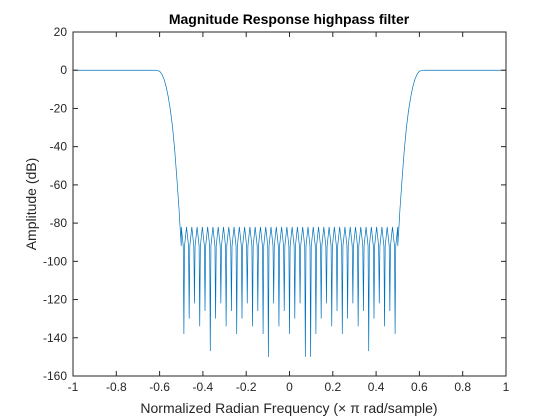  I want to click on x-tick-label: 0, so click(289, 387).